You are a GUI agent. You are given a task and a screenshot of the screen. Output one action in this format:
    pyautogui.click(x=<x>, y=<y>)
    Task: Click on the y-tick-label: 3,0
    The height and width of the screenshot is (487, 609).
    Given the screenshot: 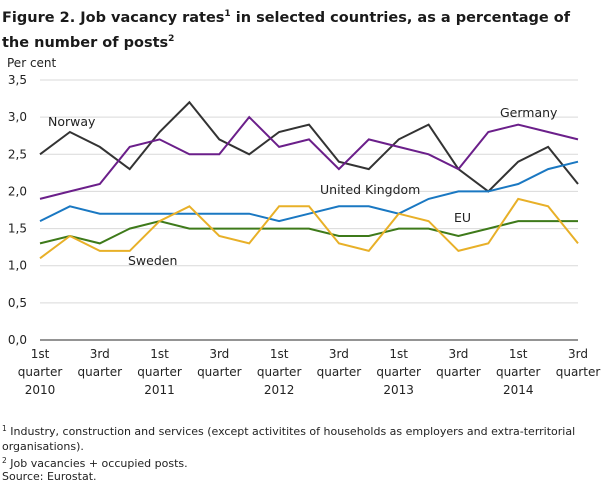 What is the action you would take?
    pyautogui.click(x=17, y=117)
    